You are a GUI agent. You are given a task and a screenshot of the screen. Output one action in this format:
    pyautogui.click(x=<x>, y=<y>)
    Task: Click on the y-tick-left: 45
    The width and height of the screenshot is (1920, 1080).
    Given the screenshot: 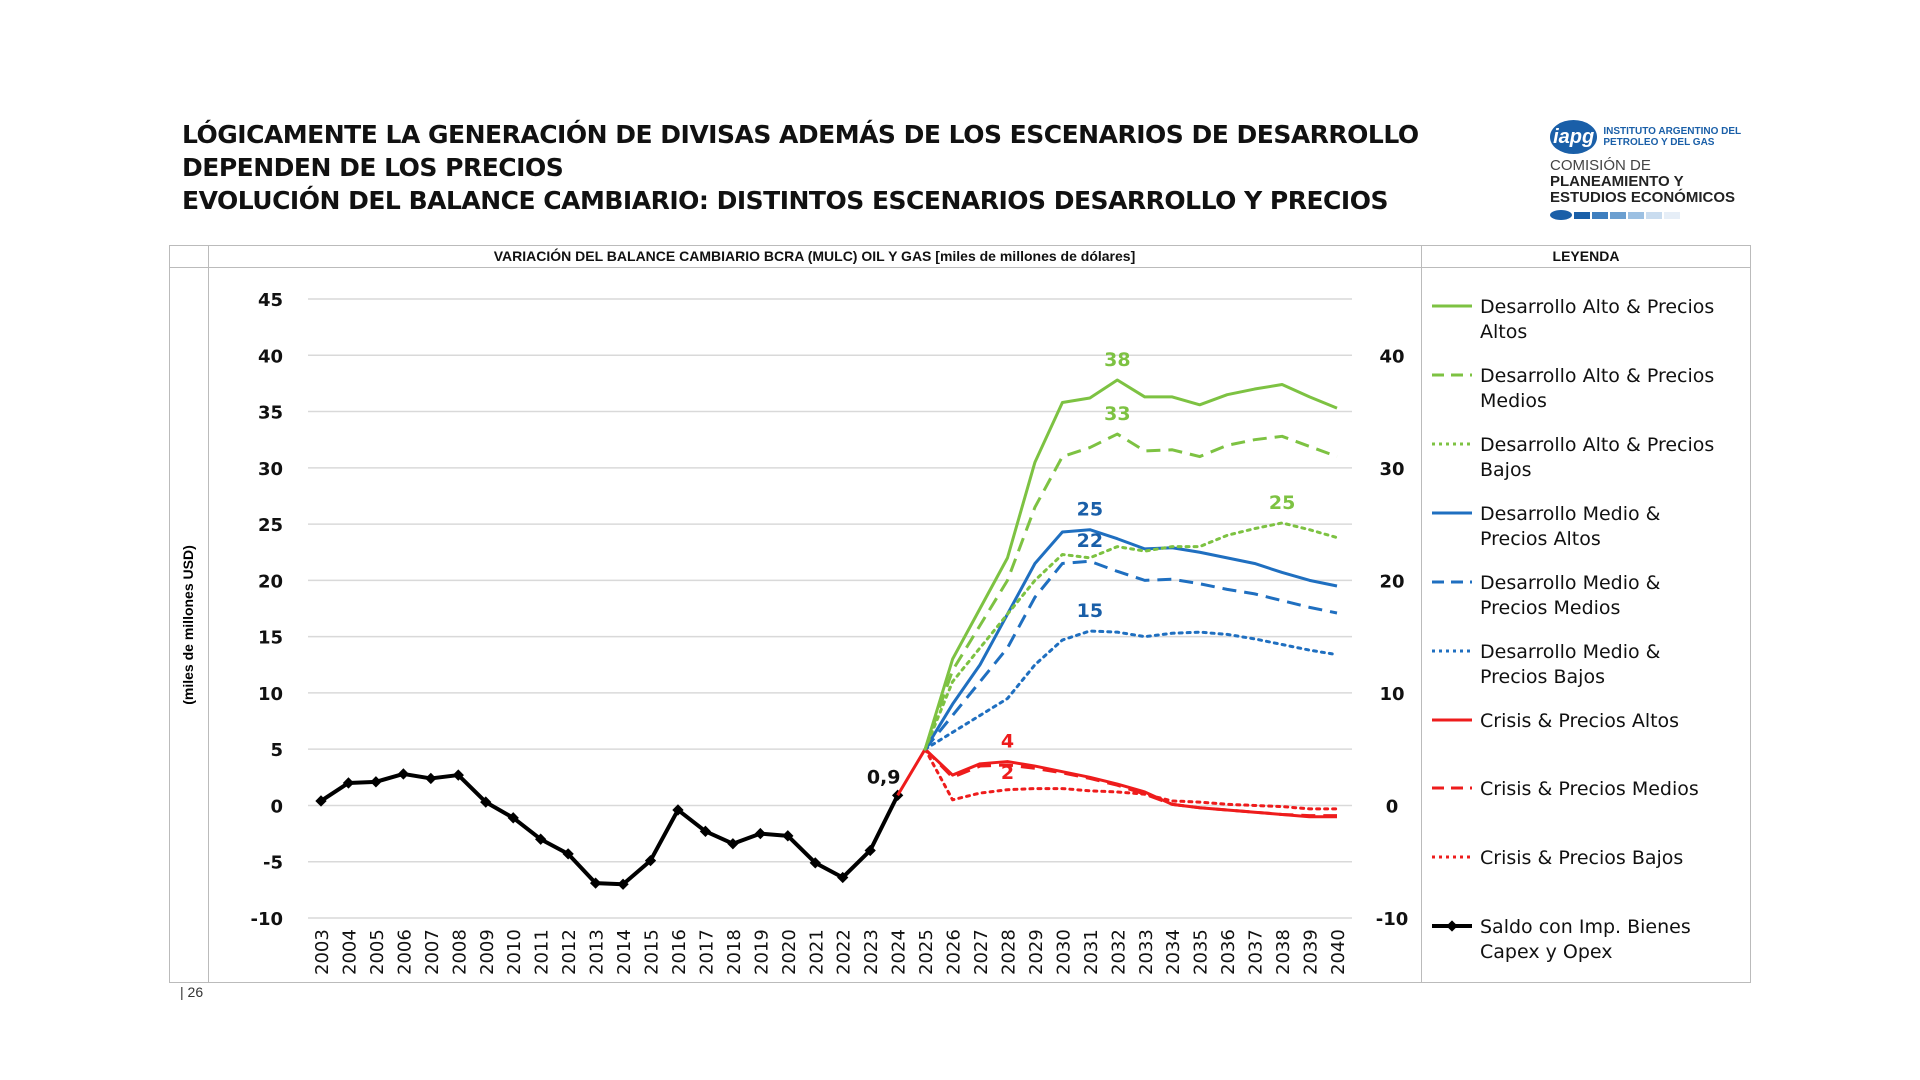 What is the action you would take?
    pyautogui.click(x=270, y=300)
    